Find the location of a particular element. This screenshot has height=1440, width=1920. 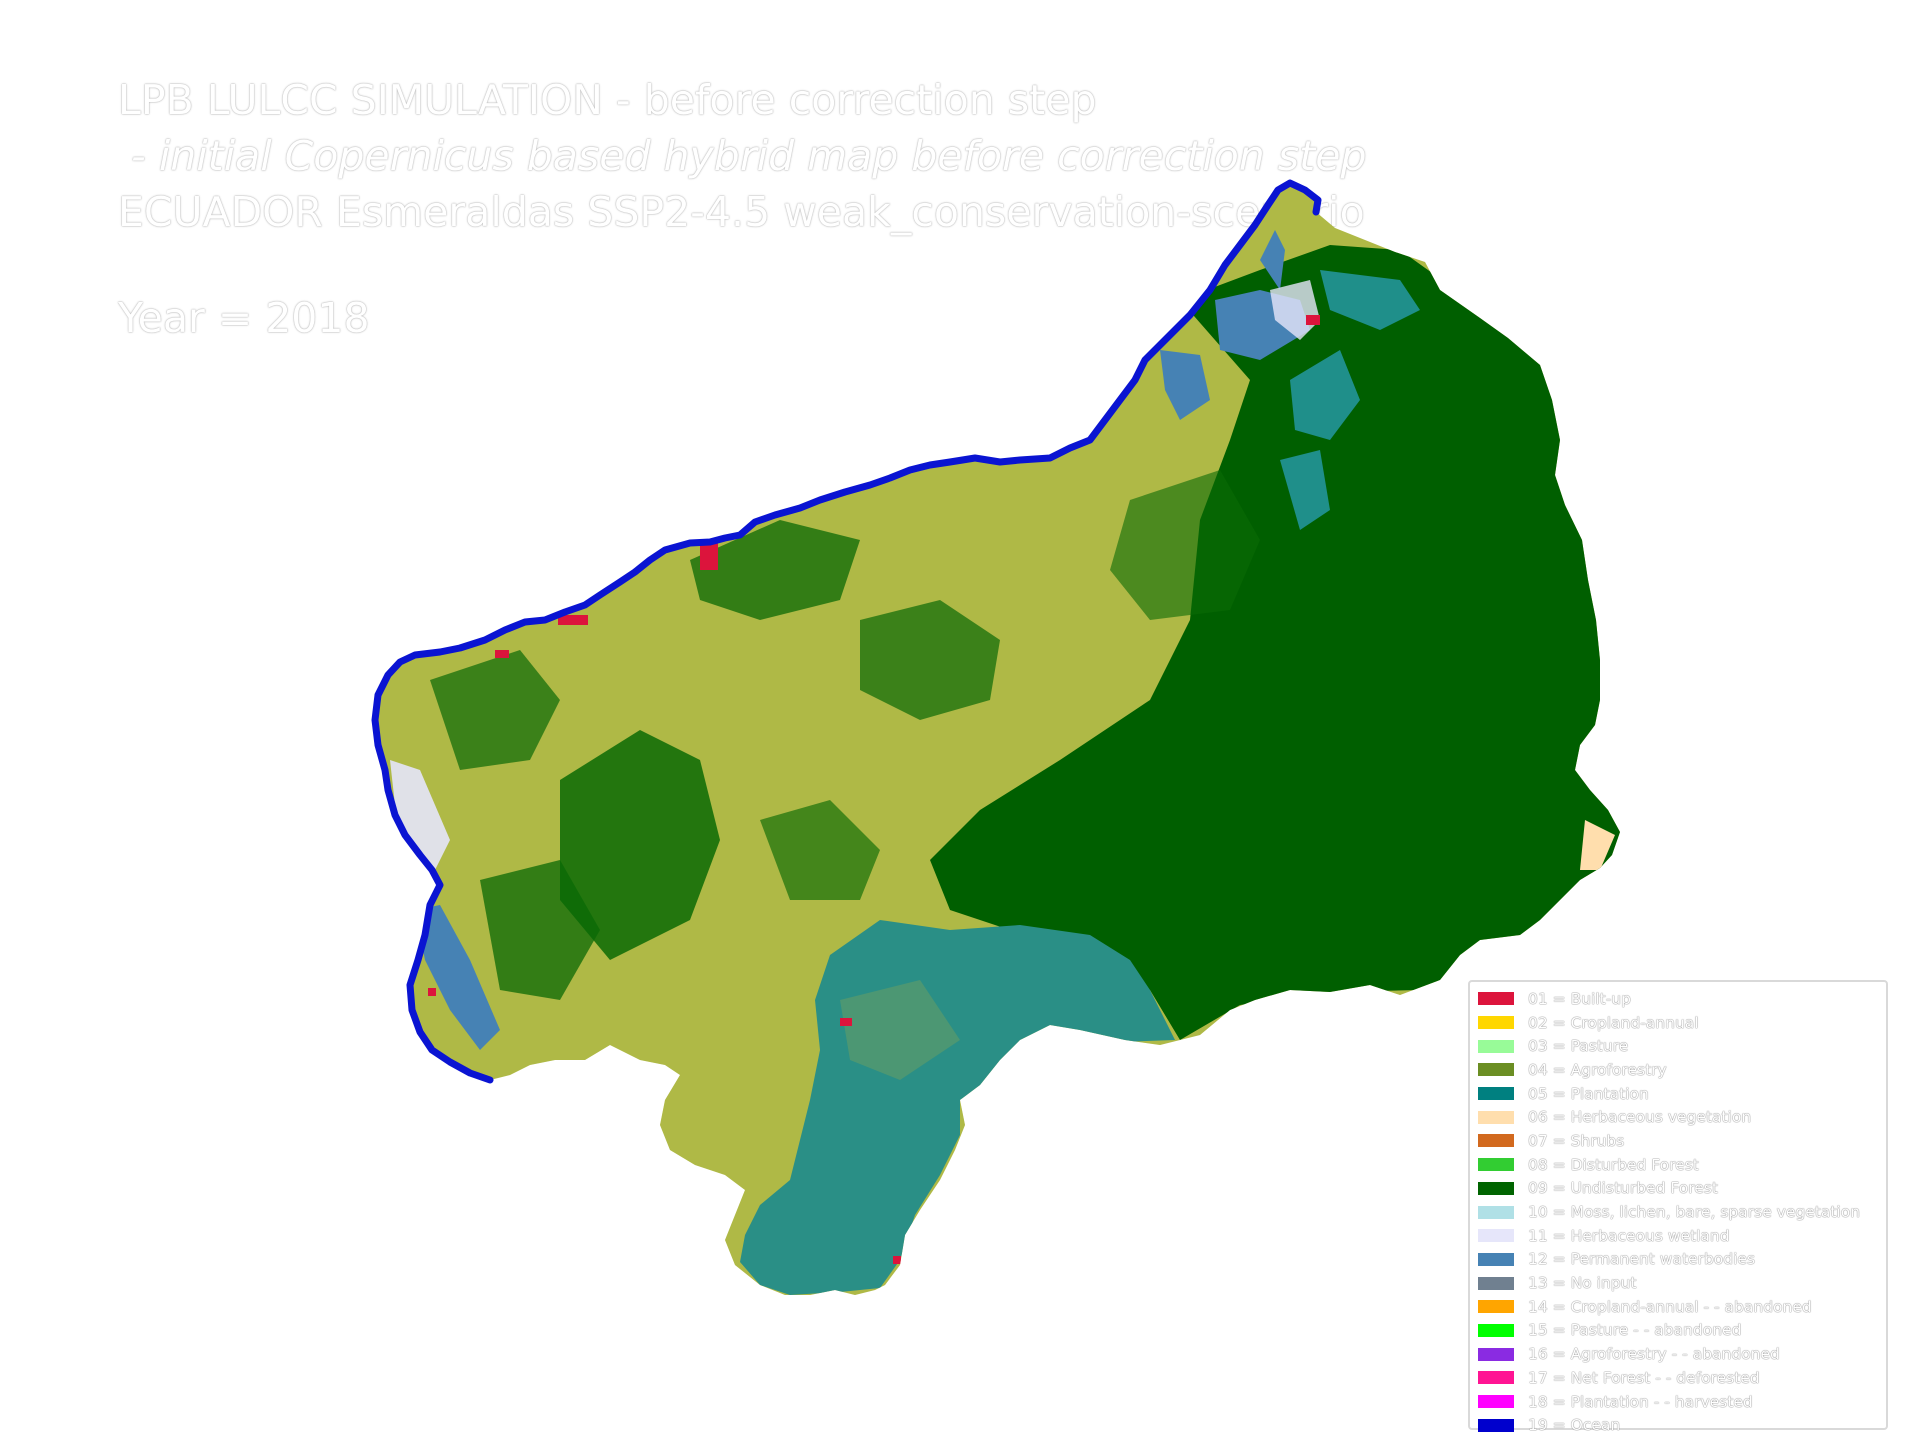

forest-patch-west is located at coordinates (495, 710).